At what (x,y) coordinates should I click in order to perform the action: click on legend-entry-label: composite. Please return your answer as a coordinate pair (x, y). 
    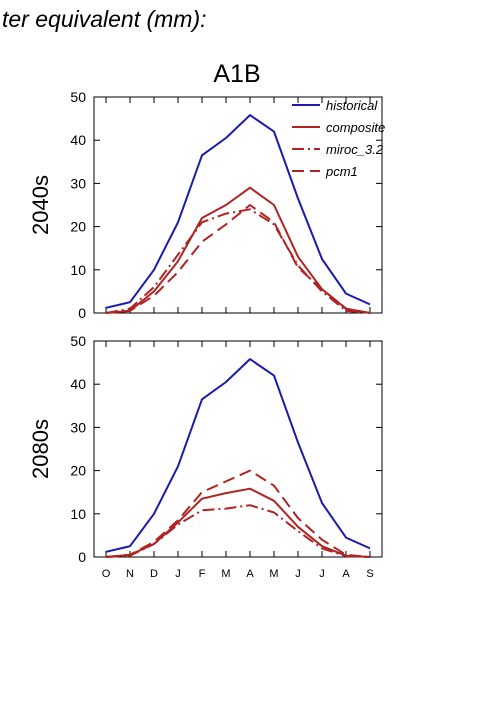
    Looking at the image, I should click on (355, 127).